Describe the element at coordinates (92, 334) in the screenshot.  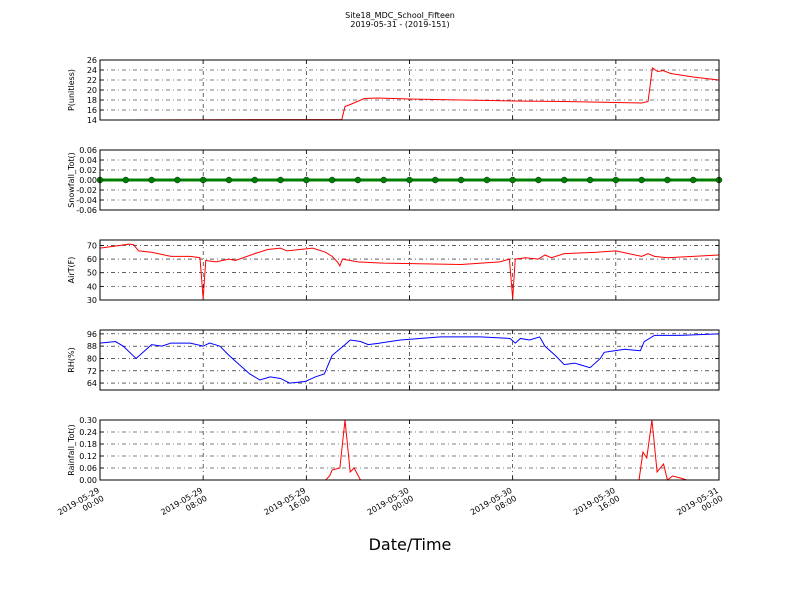
I see `y-tick-label: 96` at that location.